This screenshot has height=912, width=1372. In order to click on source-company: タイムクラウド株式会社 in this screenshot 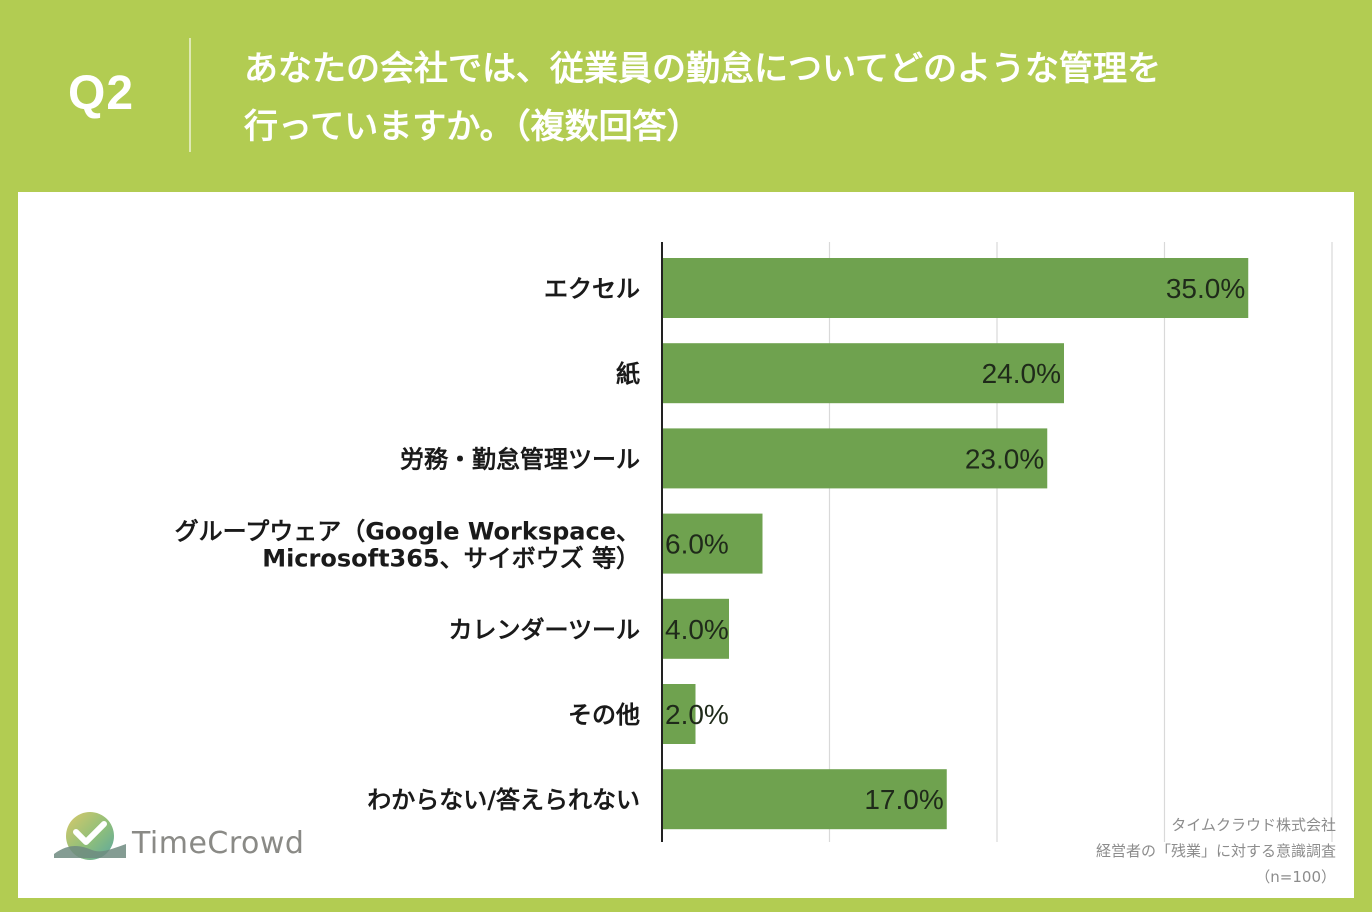, I will do `click(1253, 825)`.